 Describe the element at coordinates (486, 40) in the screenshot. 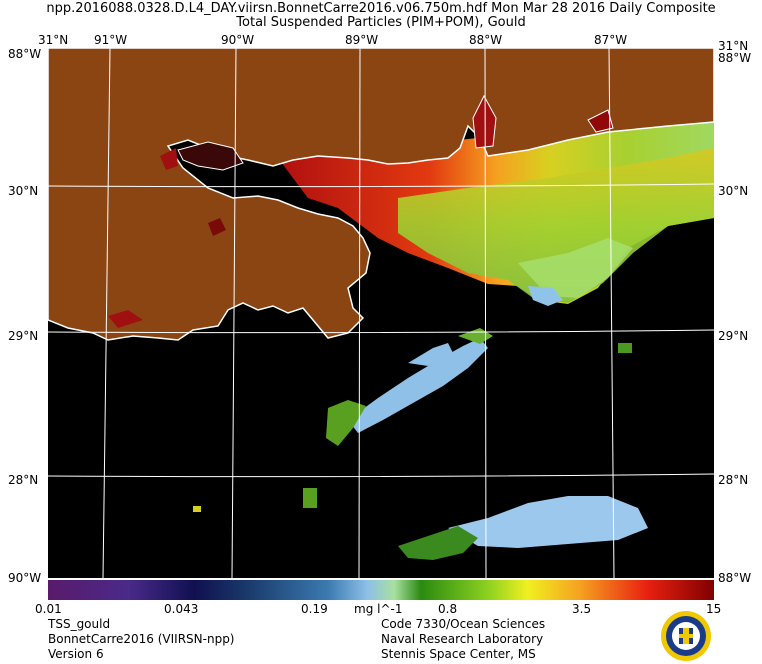

I see `lon-label-top: 88°W` at that location.